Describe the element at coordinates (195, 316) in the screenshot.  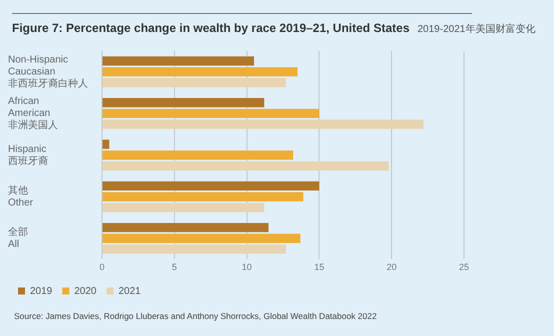
I see `source-note: Source: James Davies, Rodrigo Lluberas and Anthony Shorrocks, Global Wealth Databook 2022` at that location.